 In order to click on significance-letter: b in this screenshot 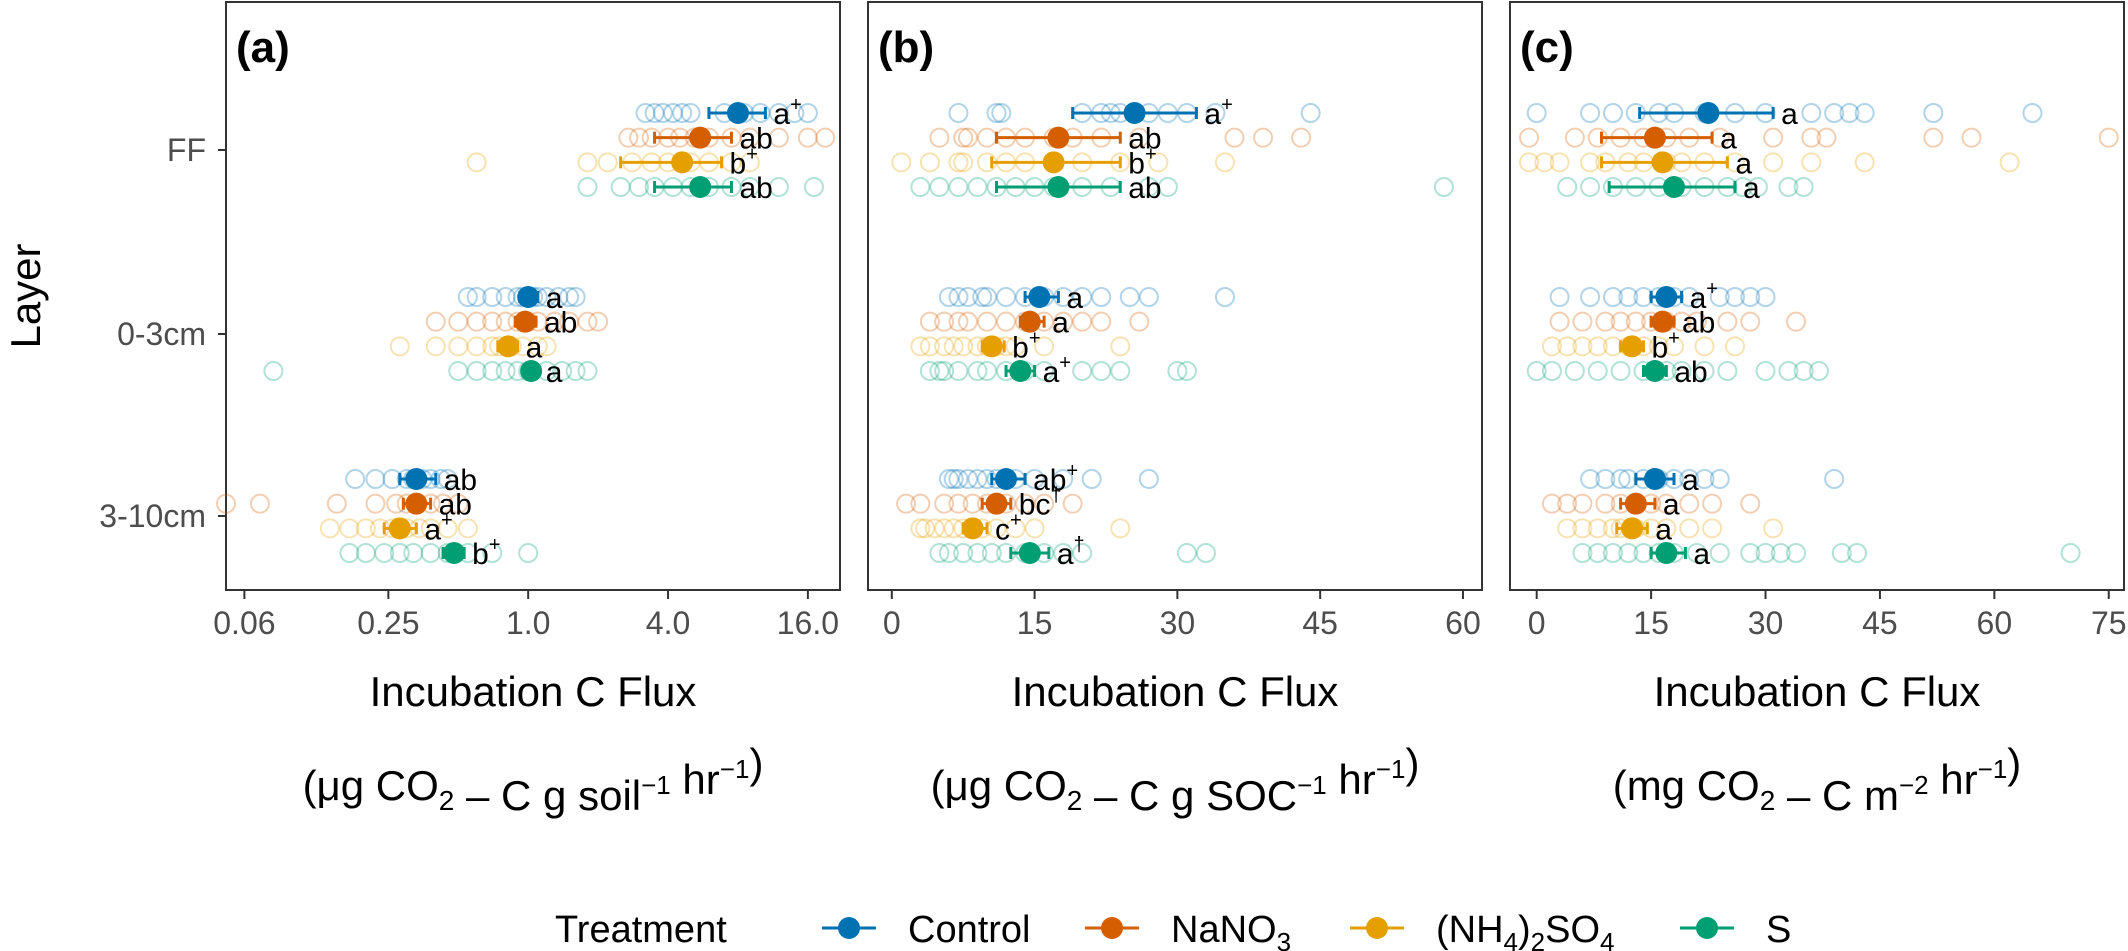, I will do `click(1659, 347)`.